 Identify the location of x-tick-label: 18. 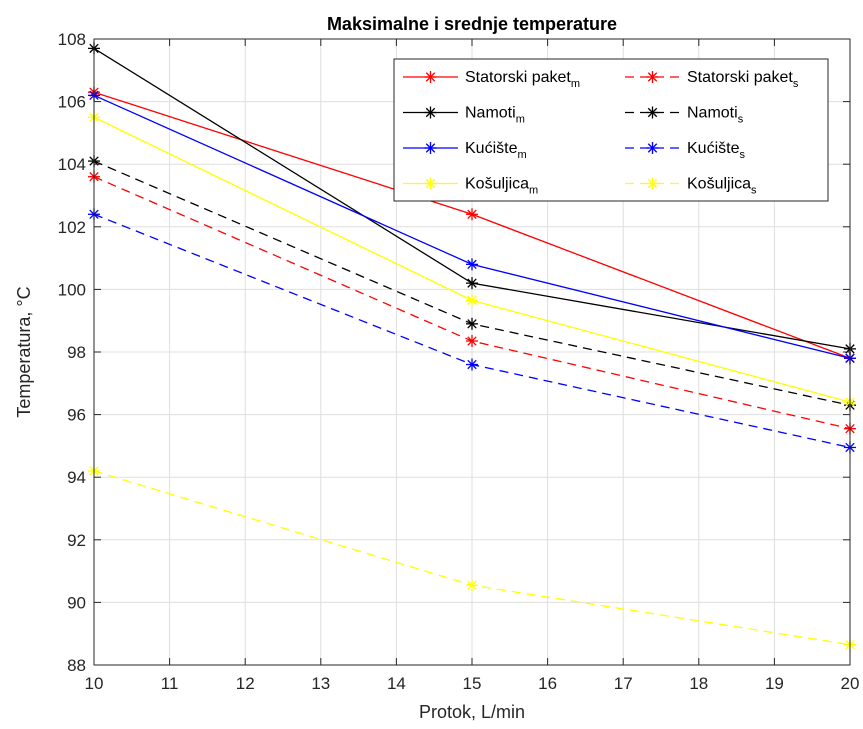
(698, 683).